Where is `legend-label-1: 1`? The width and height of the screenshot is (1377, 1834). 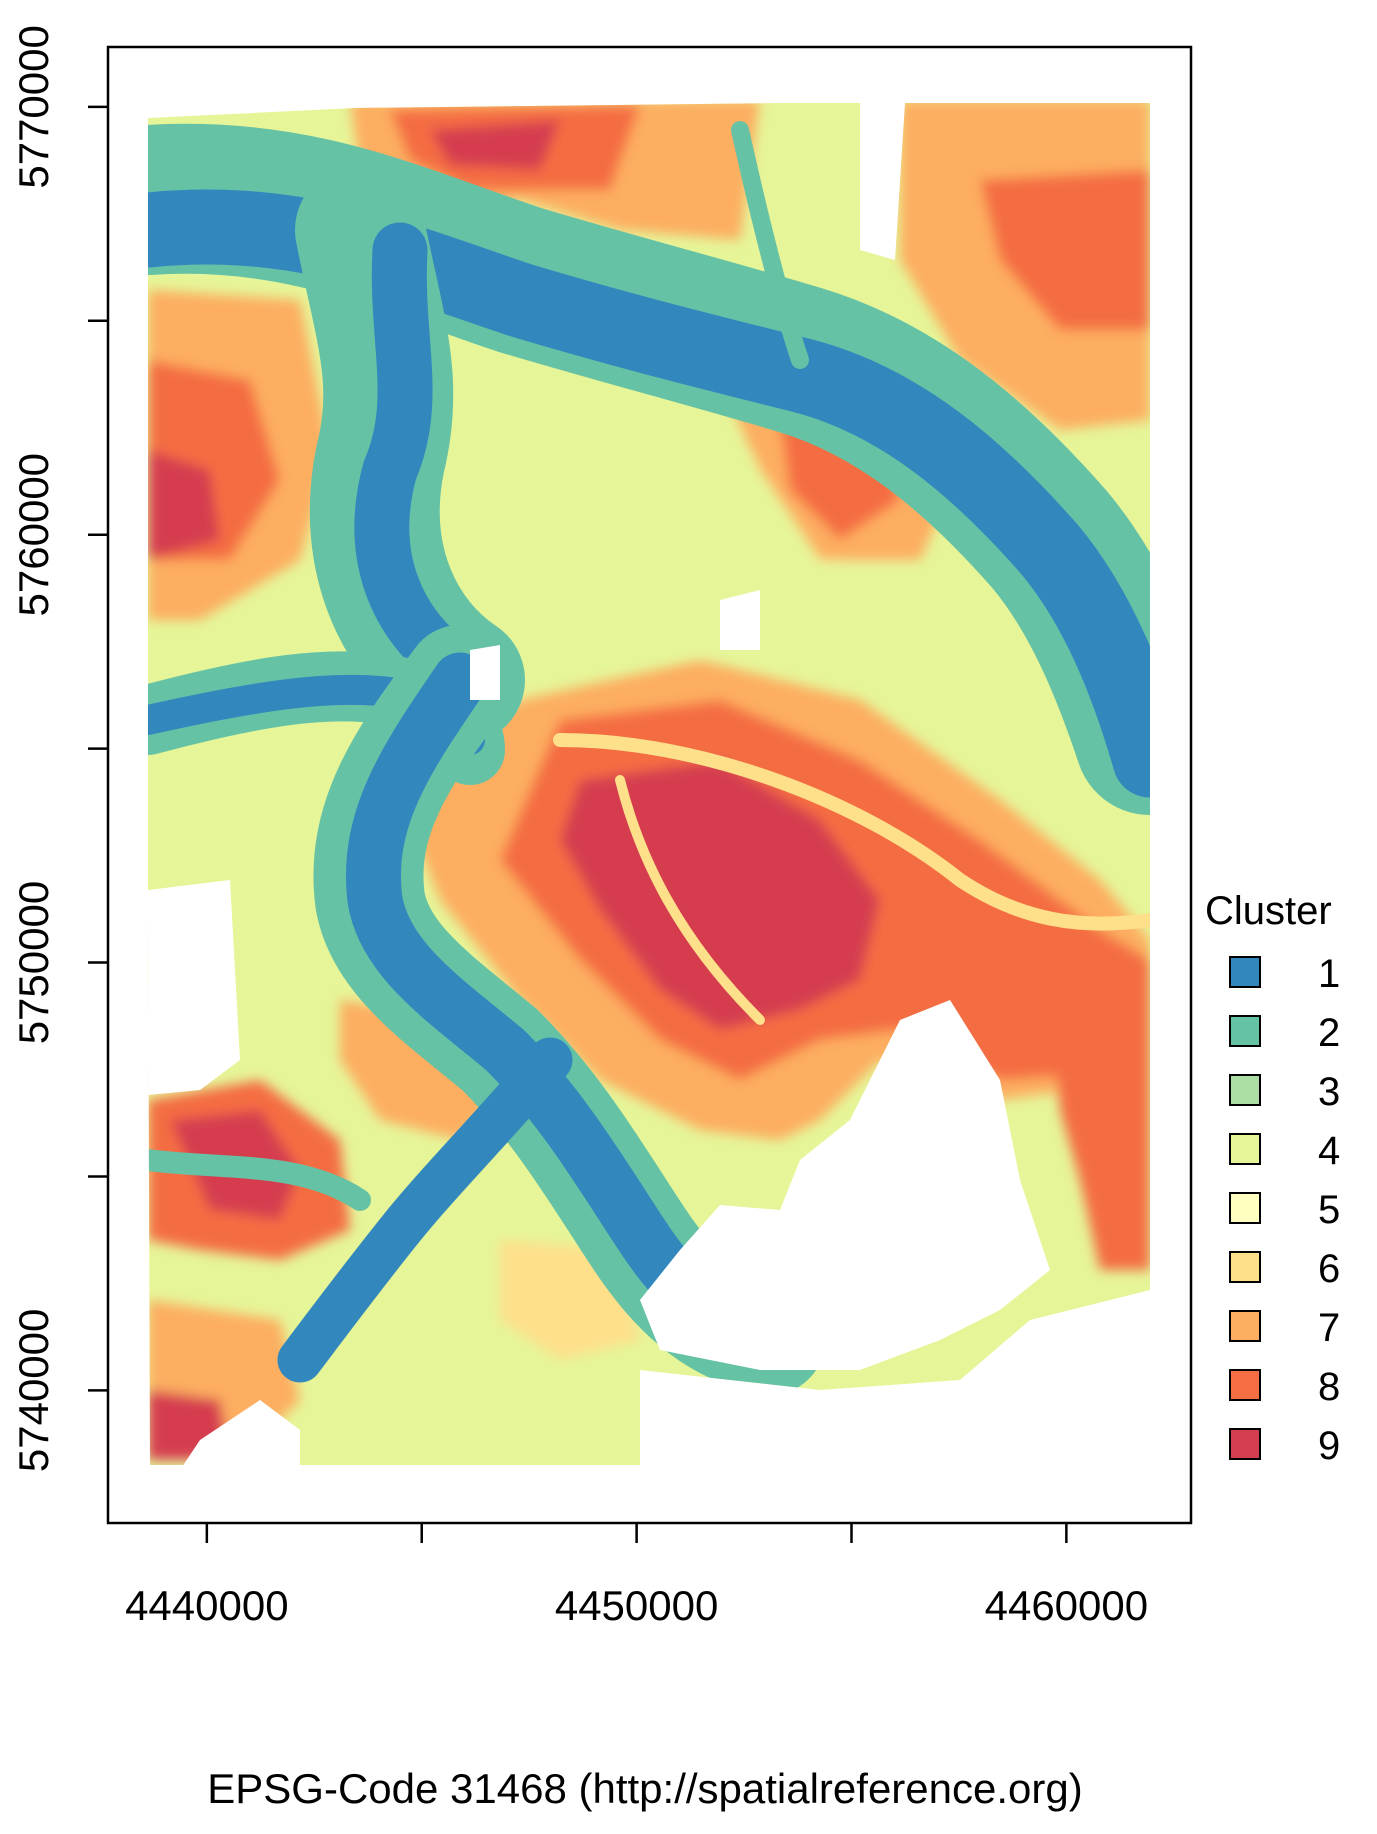 legend-label-1: 1 is located at coordinates (1329, 974).